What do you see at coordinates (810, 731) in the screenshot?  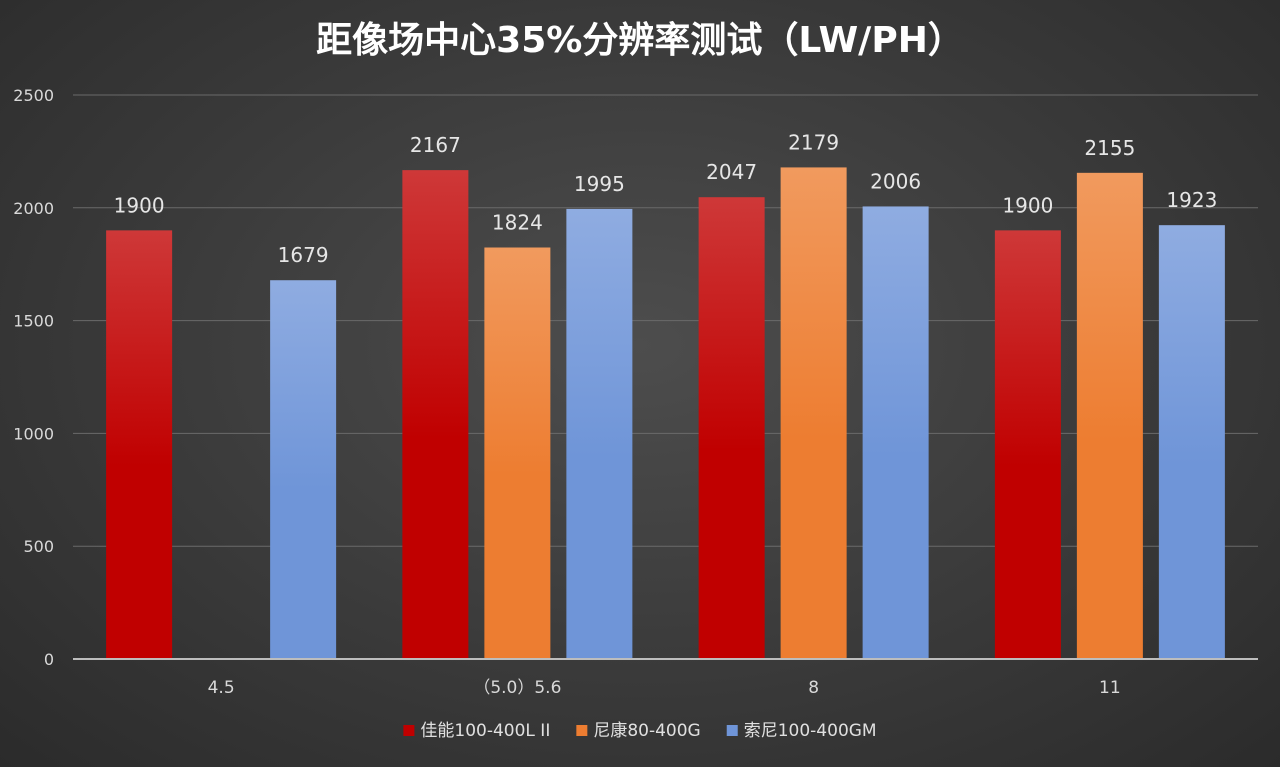 I see `legend-label: 索尼100-400GM` at bounding box center [810, 731].